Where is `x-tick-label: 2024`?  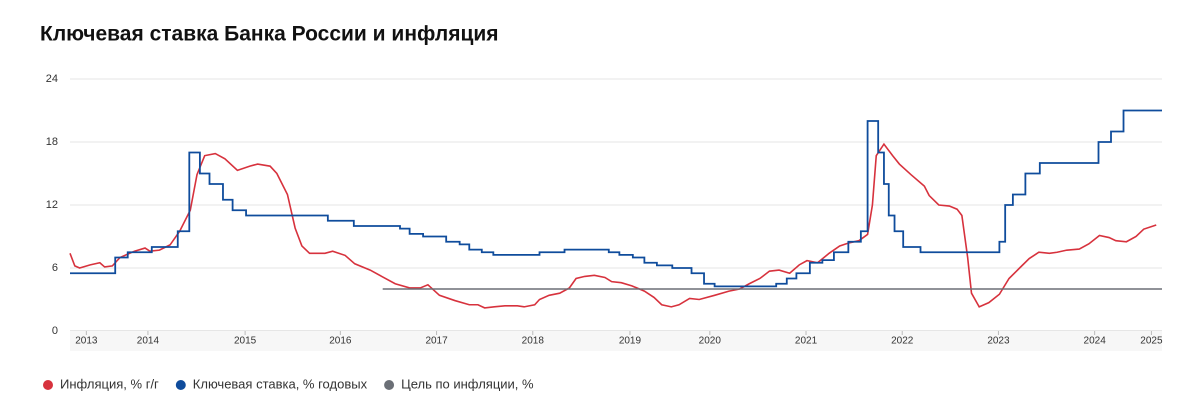 x-tick-label: 2024 is located at coordinates (1095, 341).